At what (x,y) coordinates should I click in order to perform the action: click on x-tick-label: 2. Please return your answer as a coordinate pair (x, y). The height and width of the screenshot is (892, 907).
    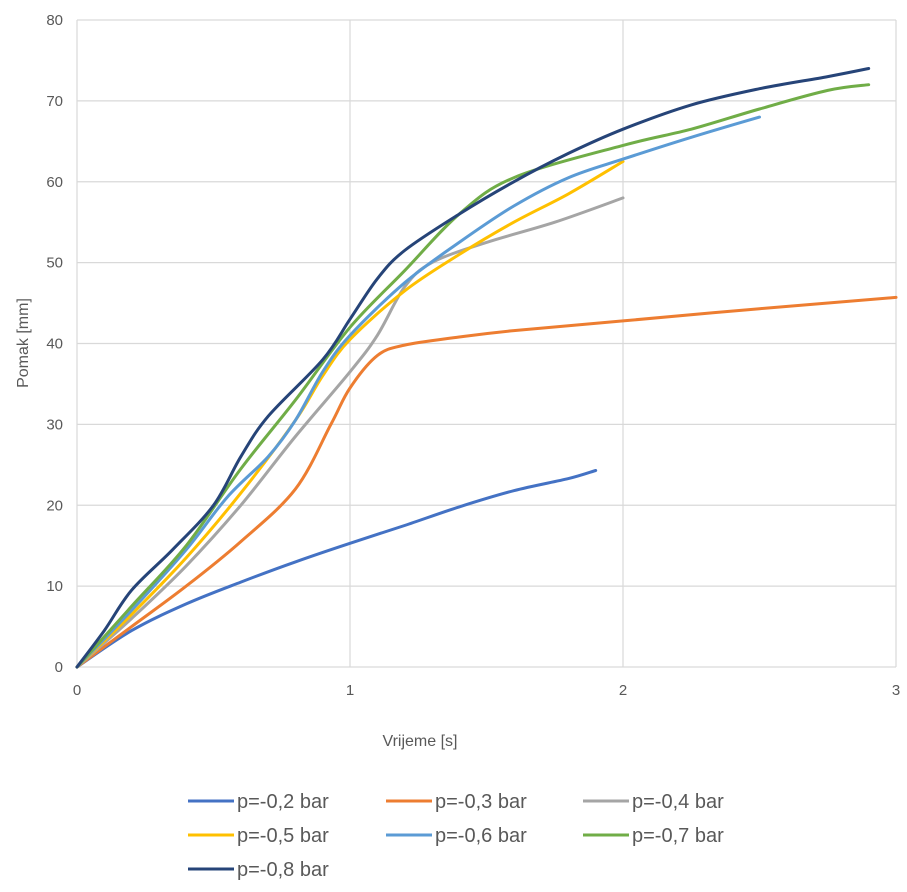
    Looking at the image, I should click on (623, 690).